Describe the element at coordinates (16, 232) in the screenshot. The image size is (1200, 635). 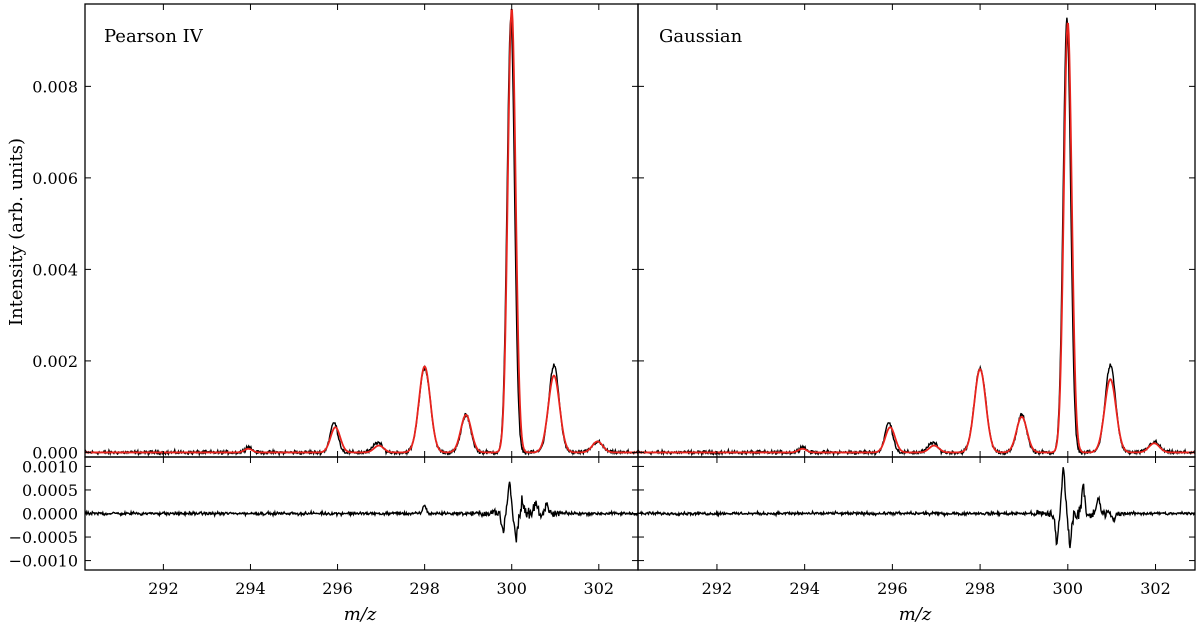
I see `y-axis-label: Intensity (arb. units)` at that location.